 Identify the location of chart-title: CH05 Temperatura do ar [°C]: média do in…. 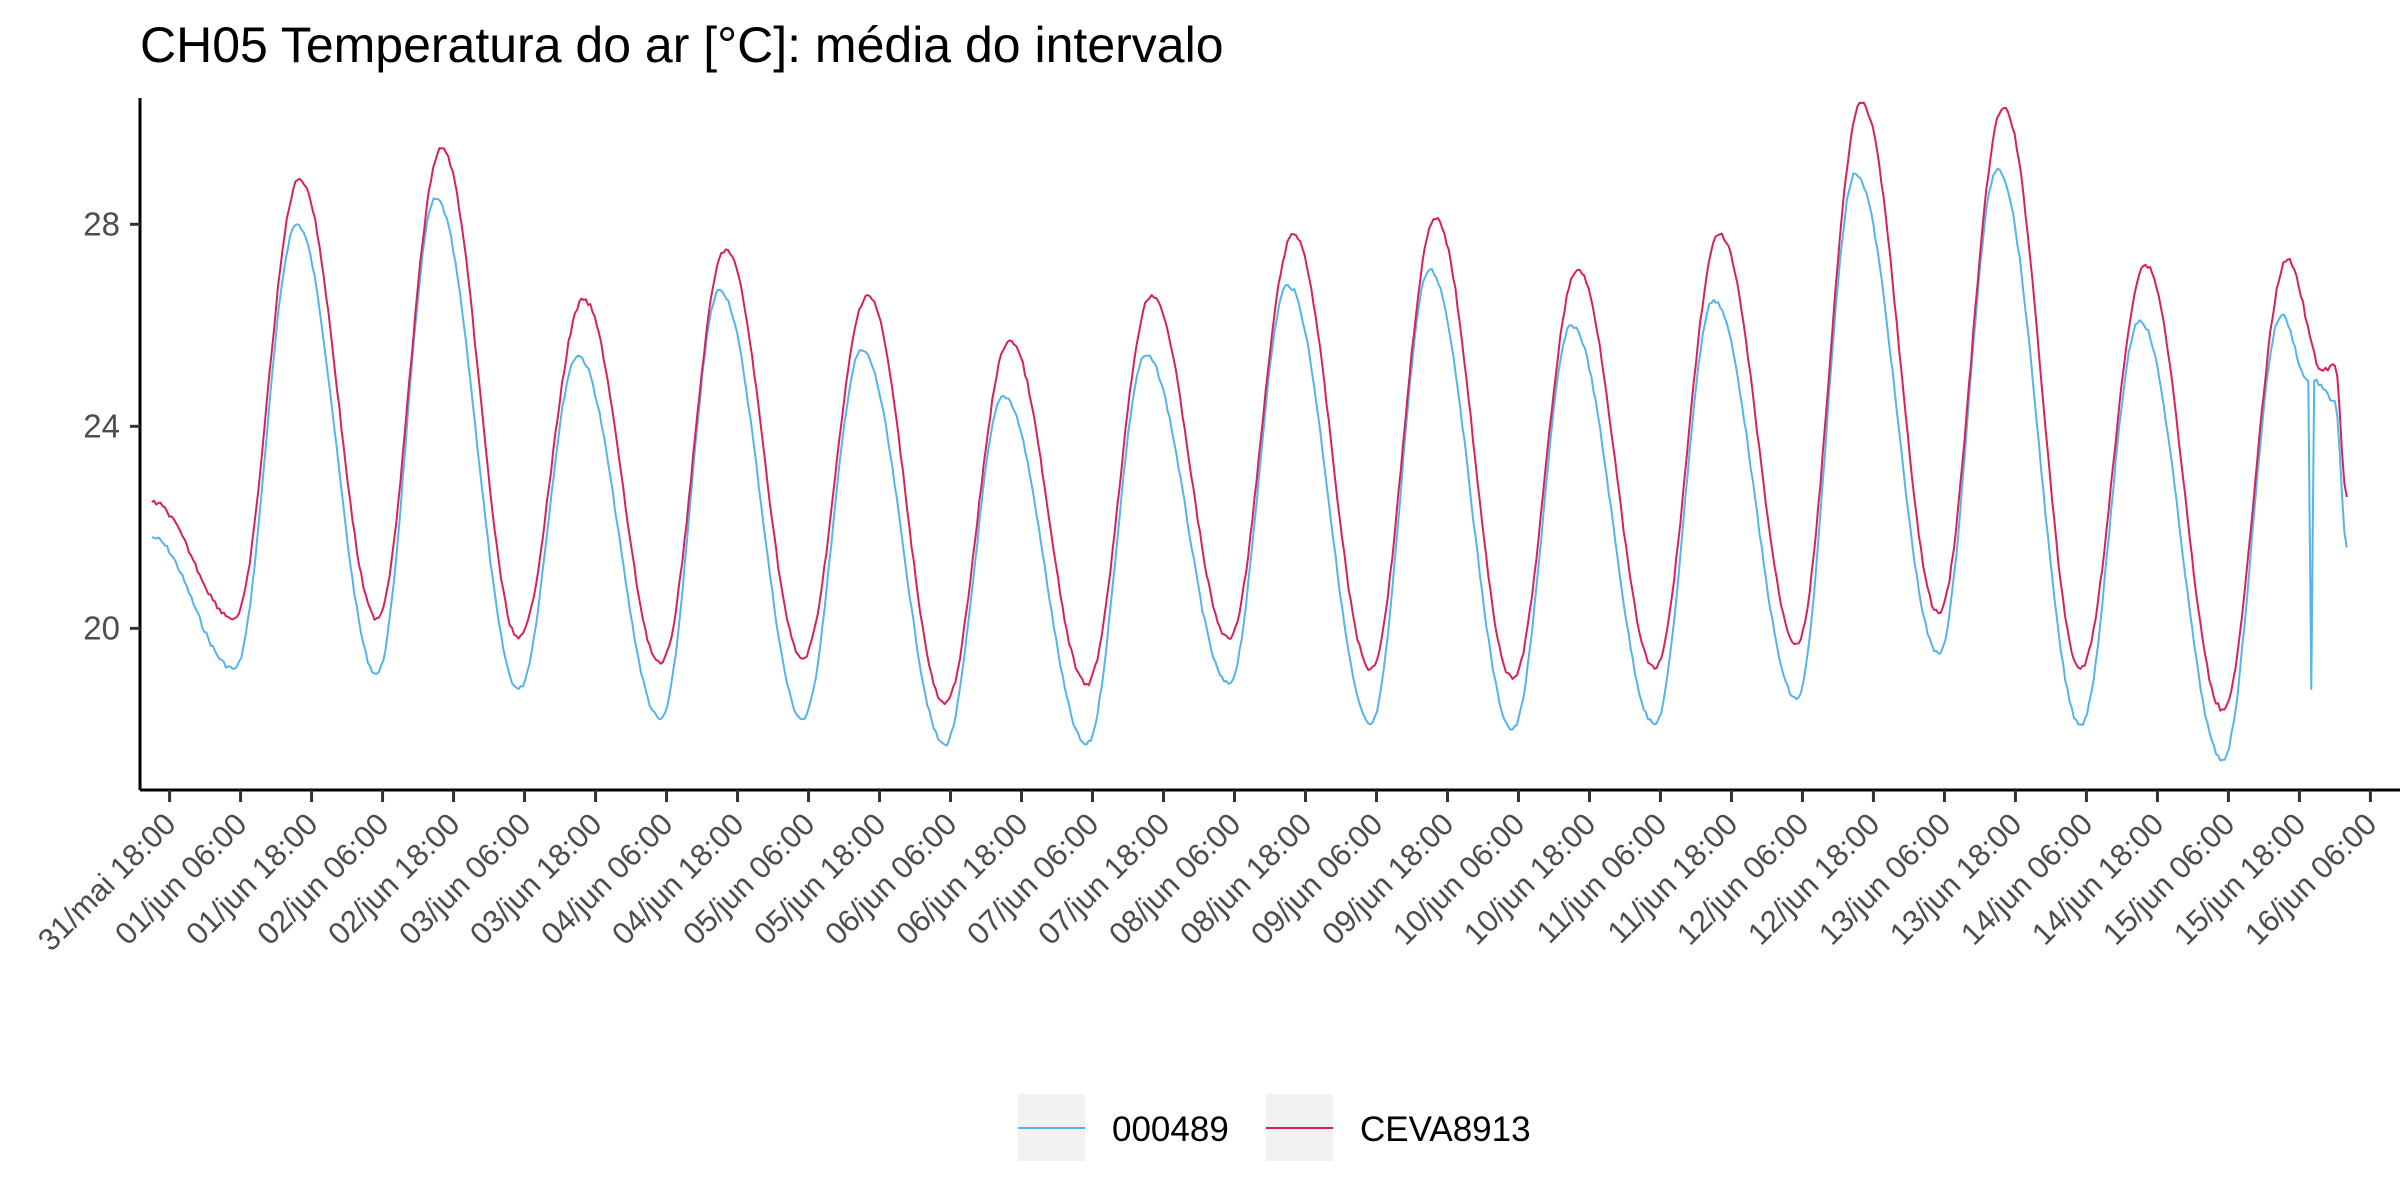
(682, 45).